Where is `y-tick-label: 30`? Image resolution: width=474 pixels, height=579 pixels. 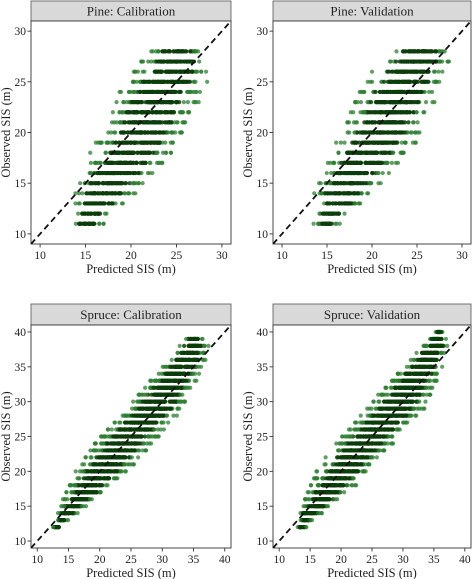 y-tick-label: 30 is located at coordinates (21, 403).